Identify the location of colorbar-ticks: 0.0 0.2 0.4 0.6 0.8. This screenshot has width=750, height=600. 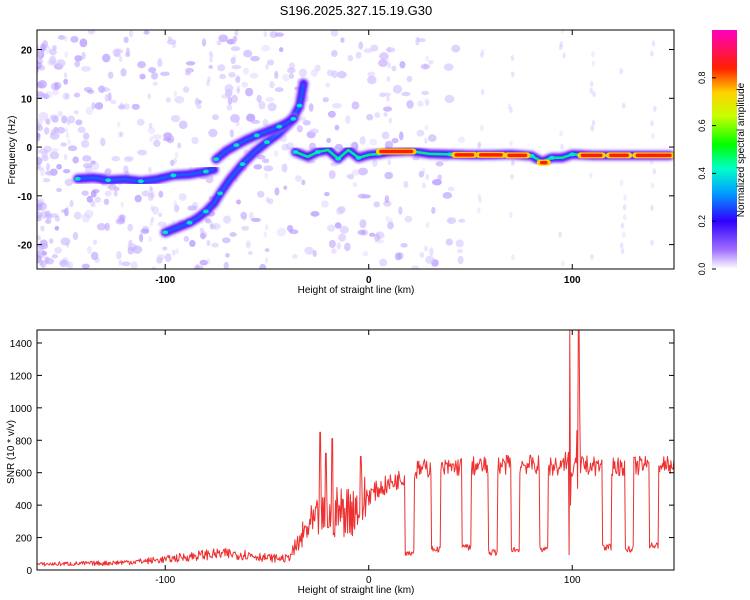
(706, 174).